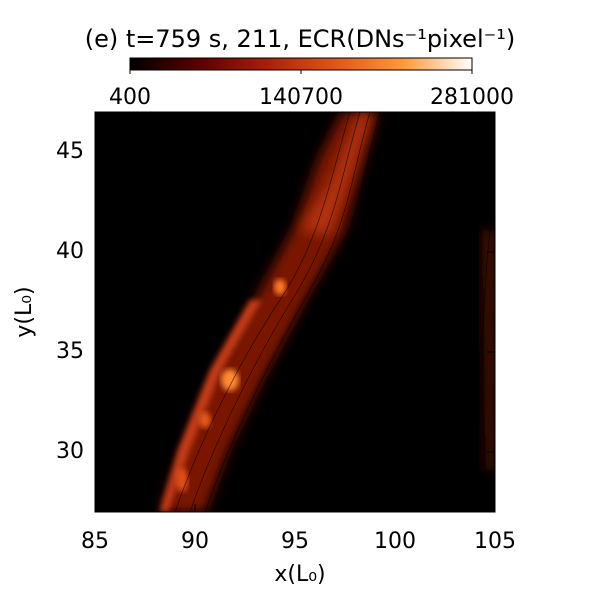 This screenshot has height=590, width=590. What do you see at coordinates (299, 574) in the screenshot?
I see `x-axis-label: x(L₀)` at bounding box center [299, 574].